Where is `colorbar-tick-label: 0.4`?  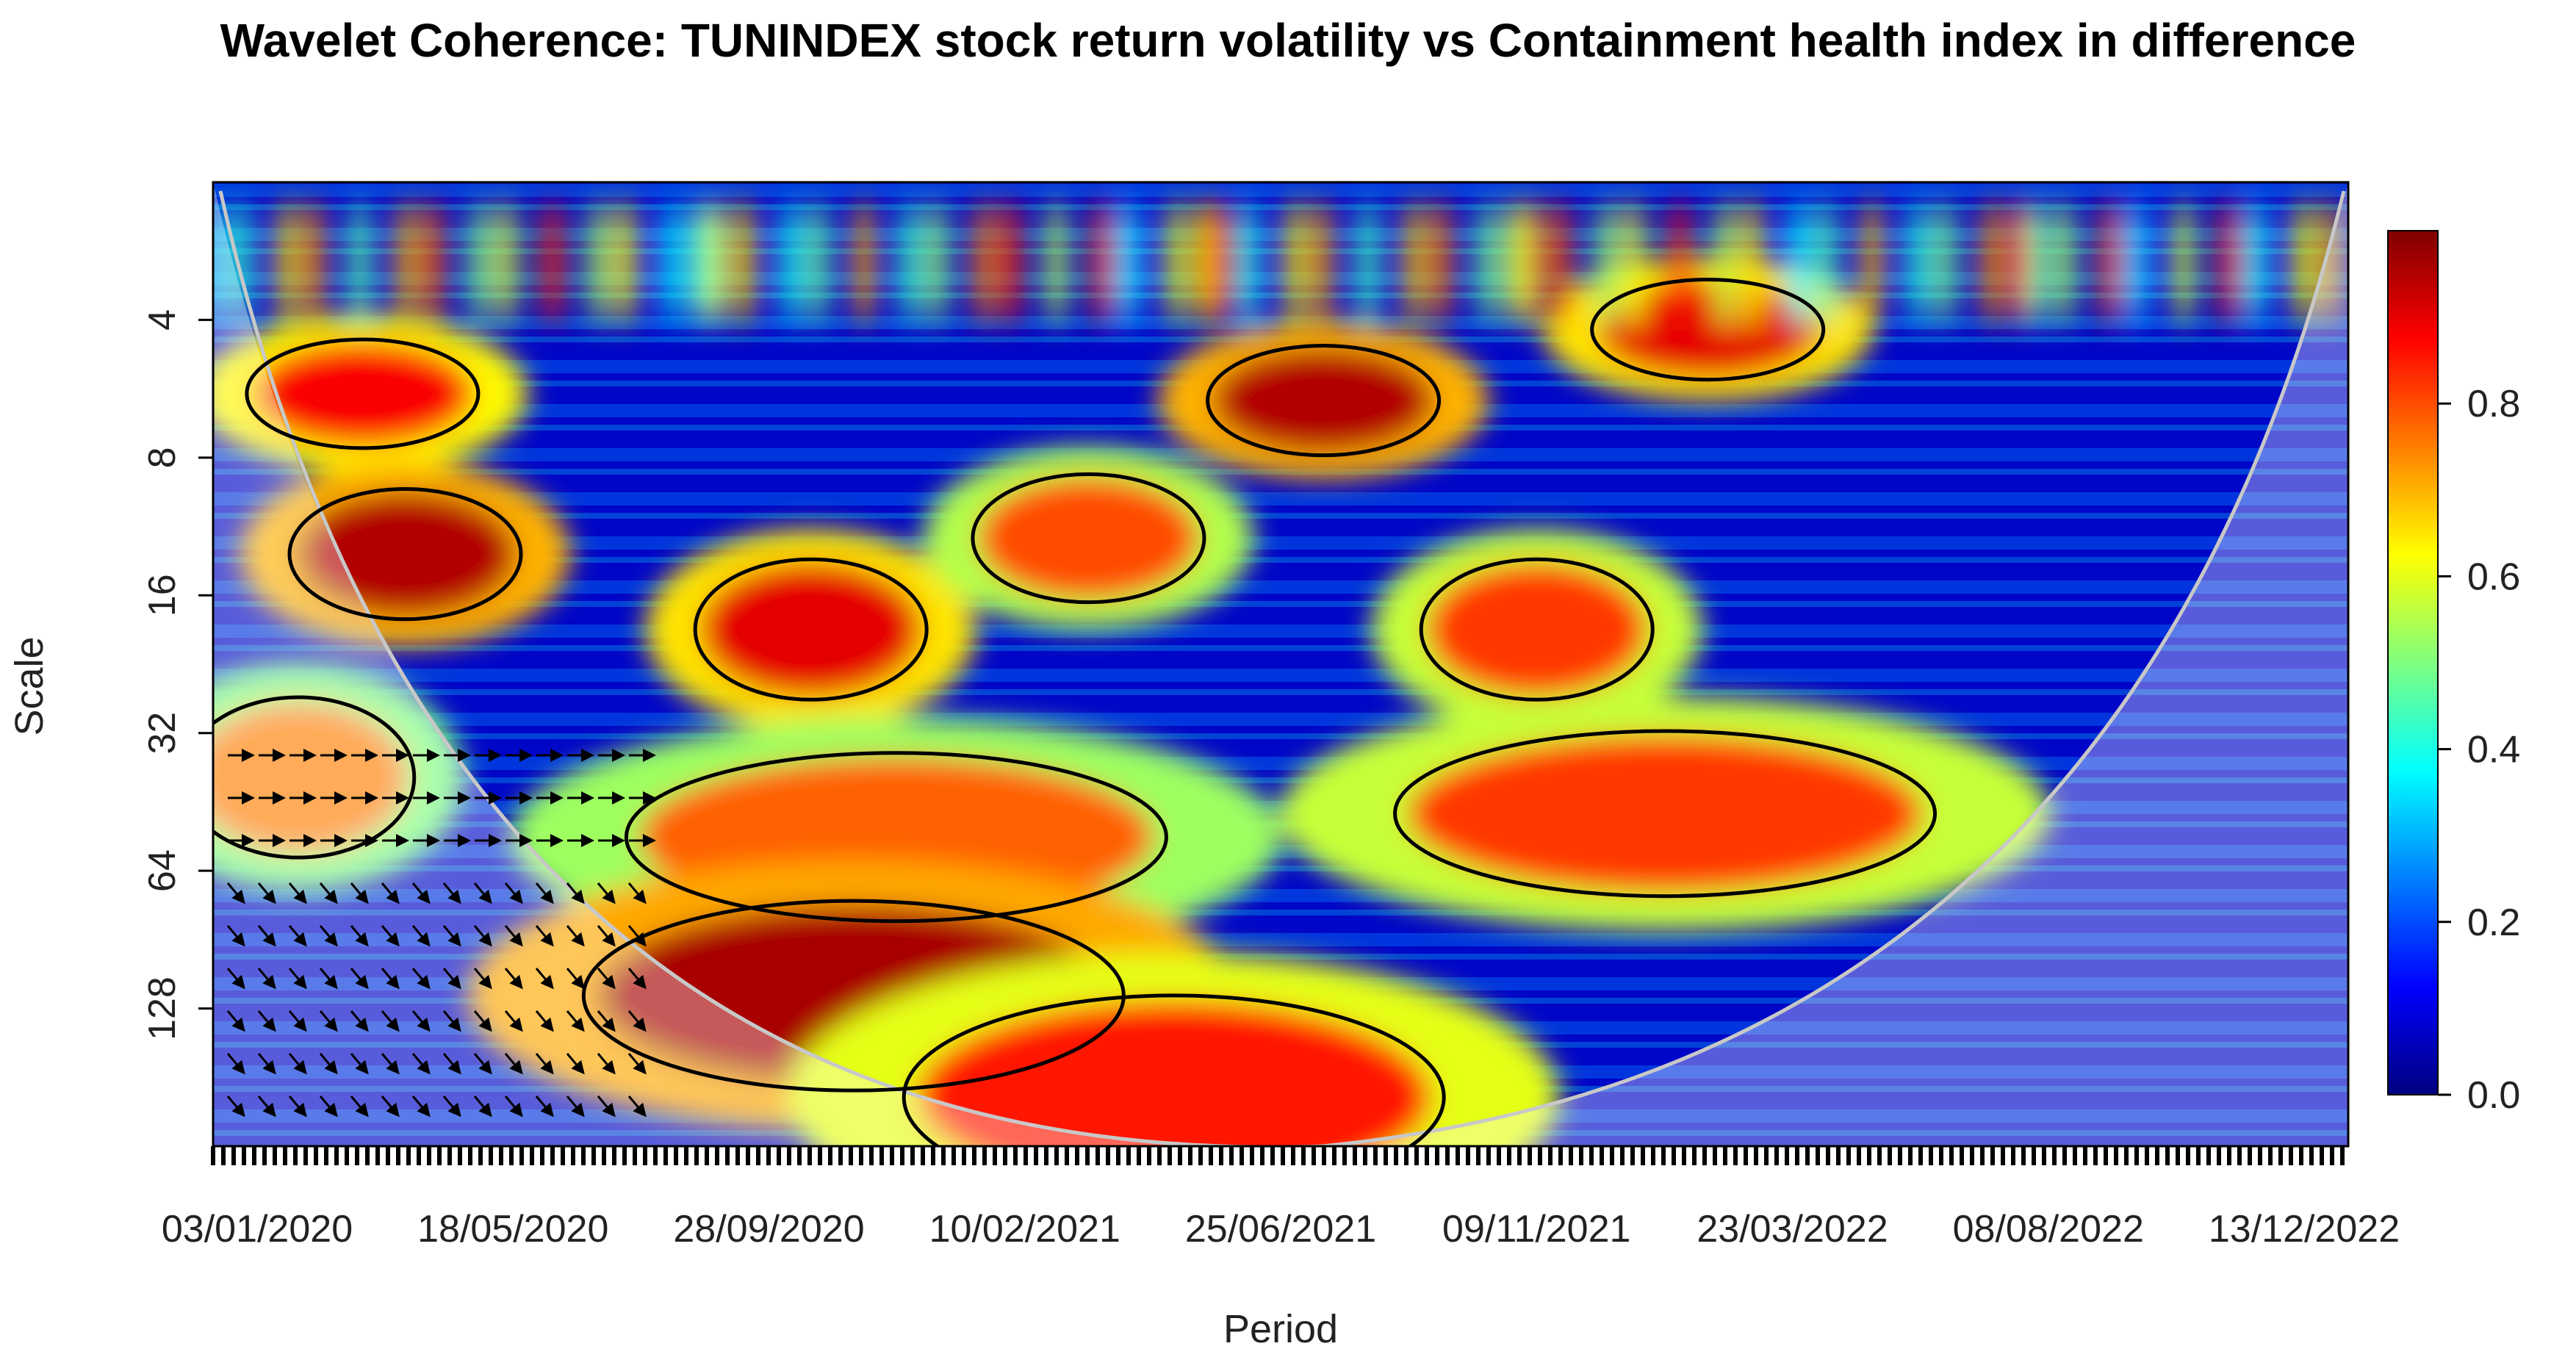 colorbar-tick-label: 0.4 is located at coordinates (2493, 750).